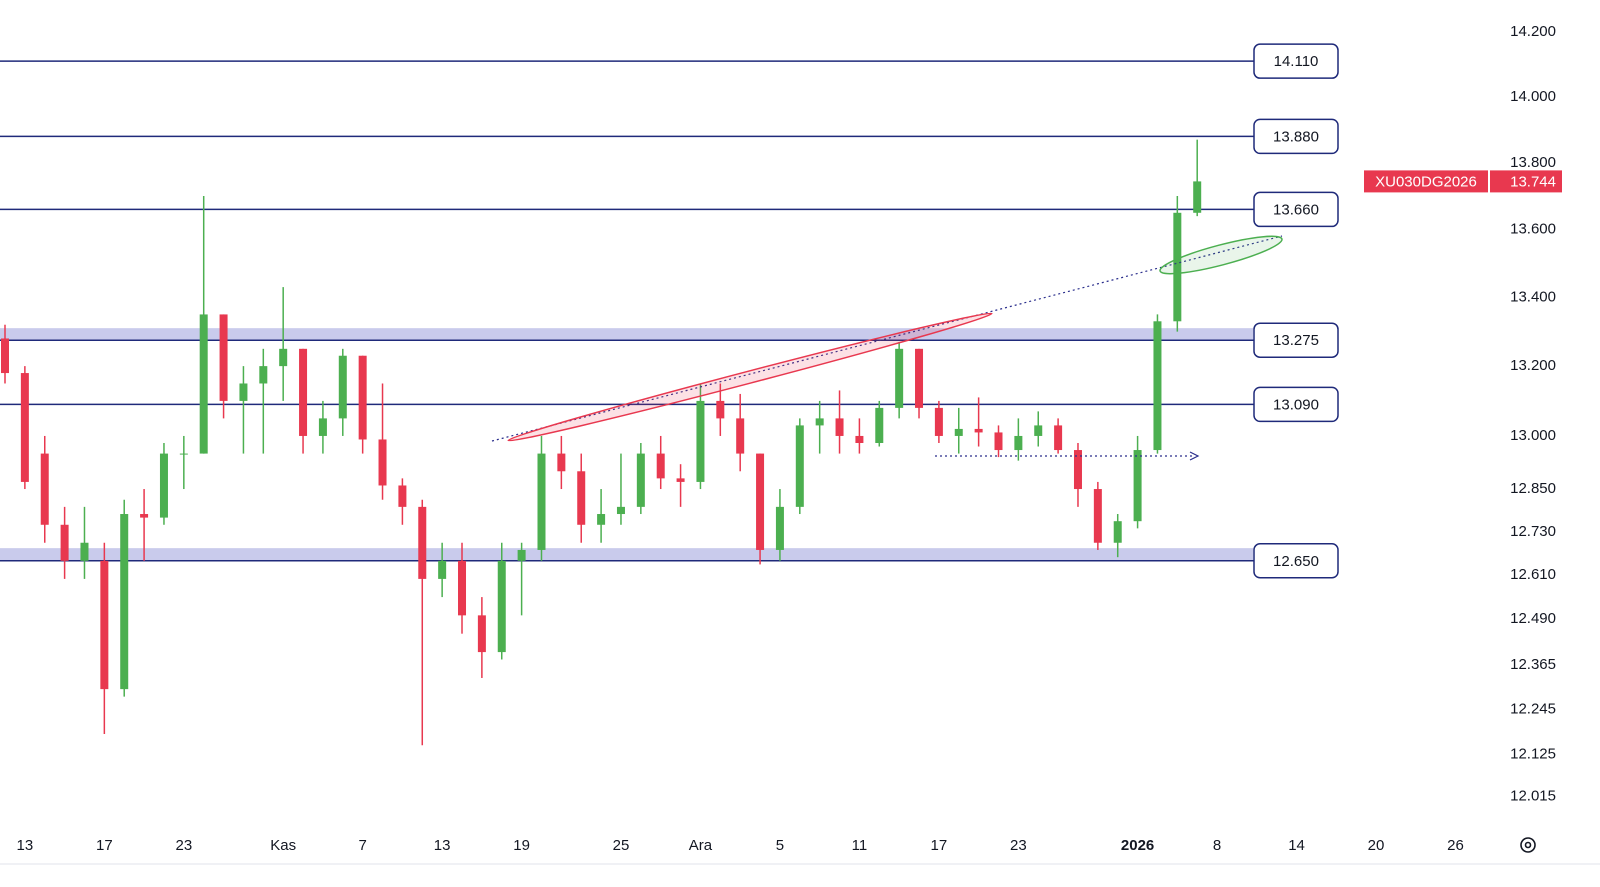 The width and height of the screenshot is (1600, 887). I want to click on level-label: 14.110, so click(1296, 61).